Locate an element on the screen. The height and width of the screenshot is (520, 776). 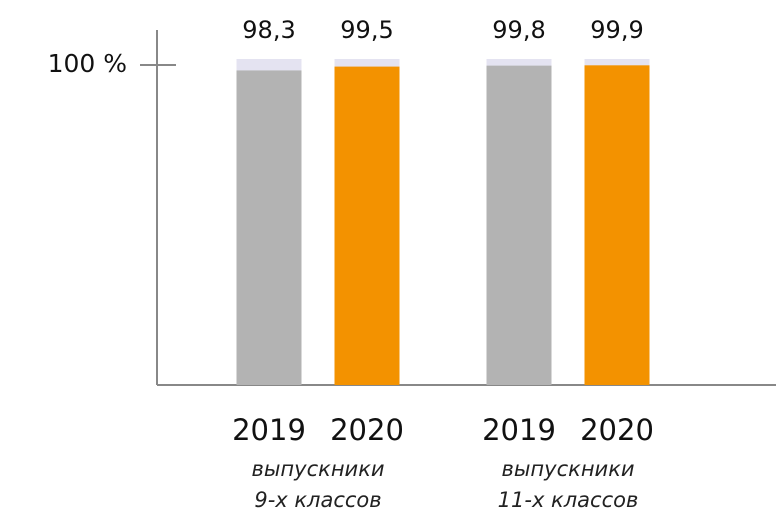
value-label: 99,9 is located at coordinates (616, 30).